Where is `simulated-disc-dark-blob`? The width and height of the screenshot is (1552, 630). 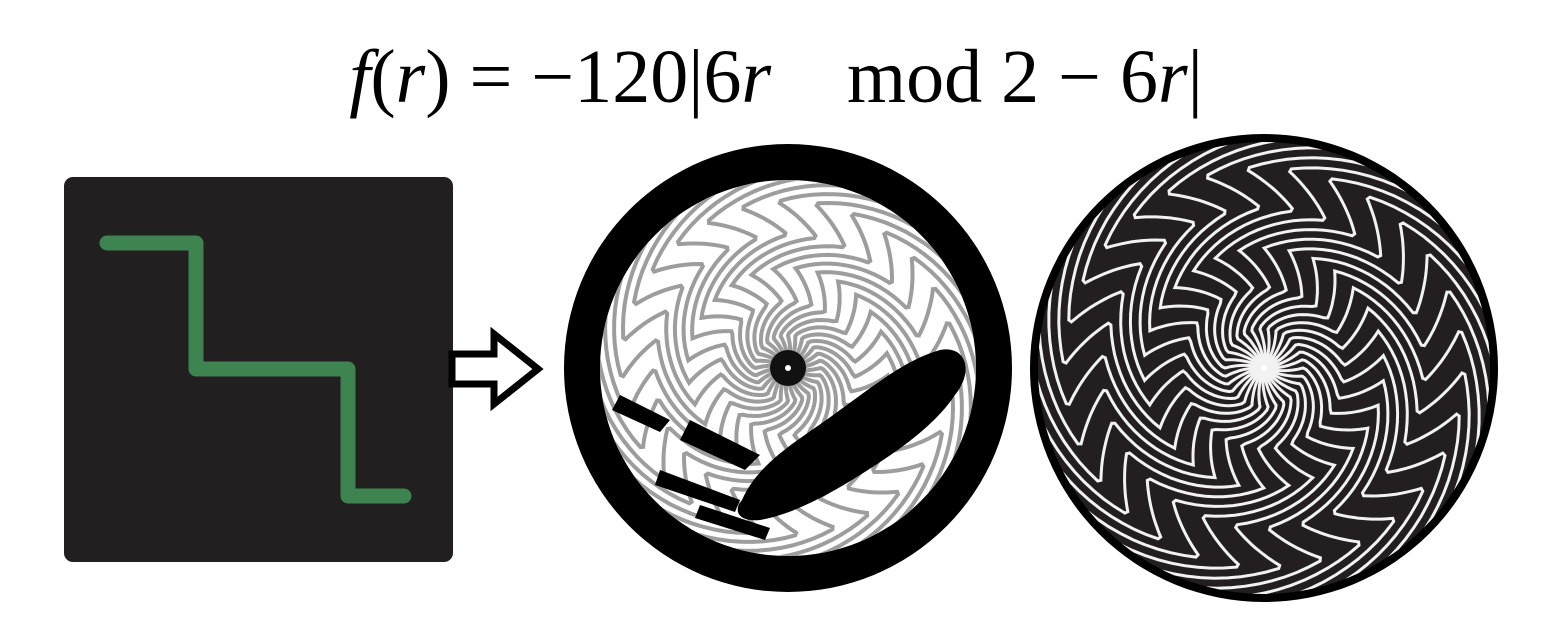 simulated-disc-dark-blob is located at coordinates (851, 435).